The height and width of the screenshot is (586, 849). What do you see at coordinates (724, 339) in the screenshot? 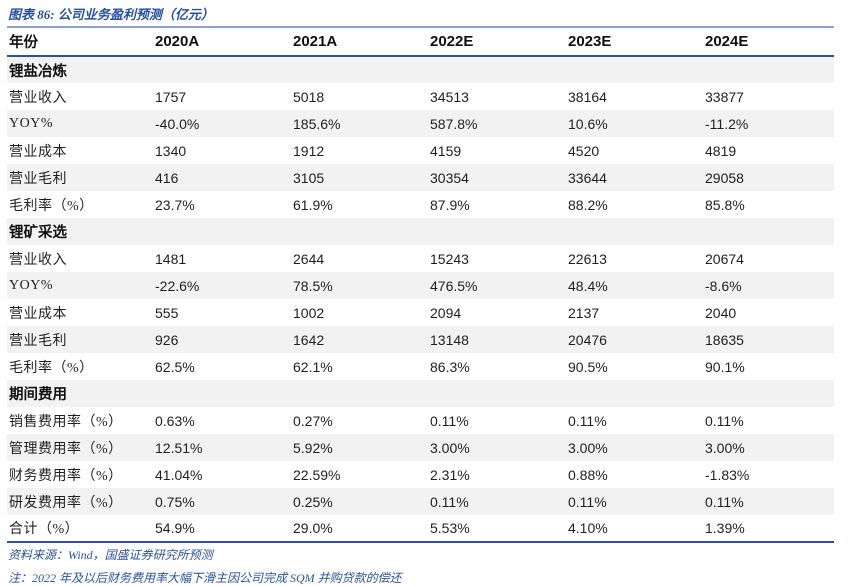
I see `cell-value: 18635` at bounding box center [724, 339].